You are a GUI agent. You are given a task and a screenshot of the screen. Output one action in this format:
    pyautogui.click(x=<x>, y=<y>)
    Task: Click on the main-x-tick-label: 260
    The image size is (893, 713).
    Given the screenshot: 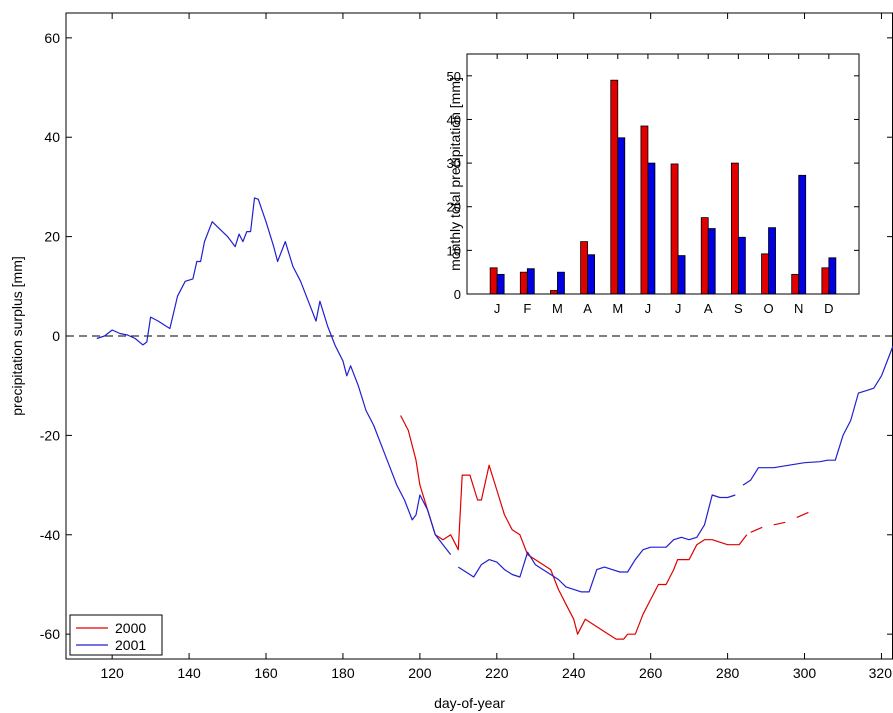 What is the action you would take?
    pyautogui.click(x=651, y=673)
    